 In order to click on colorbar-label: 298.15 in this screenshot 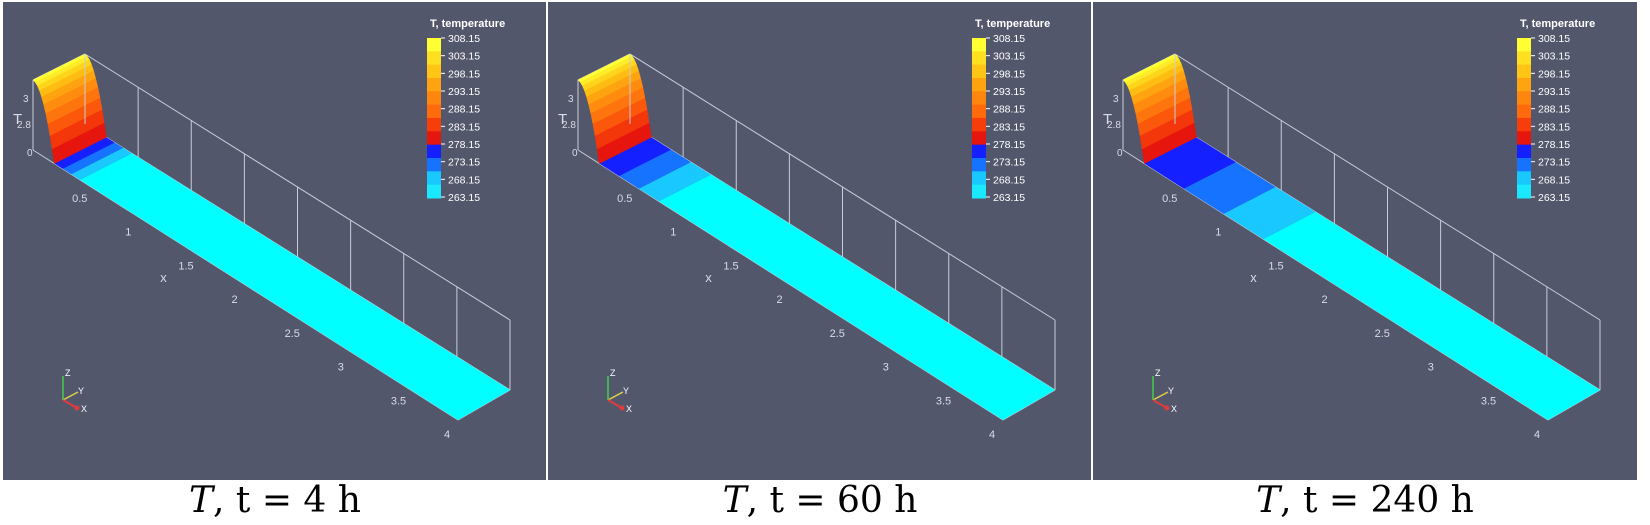, I will do `click(1009, 74)`.